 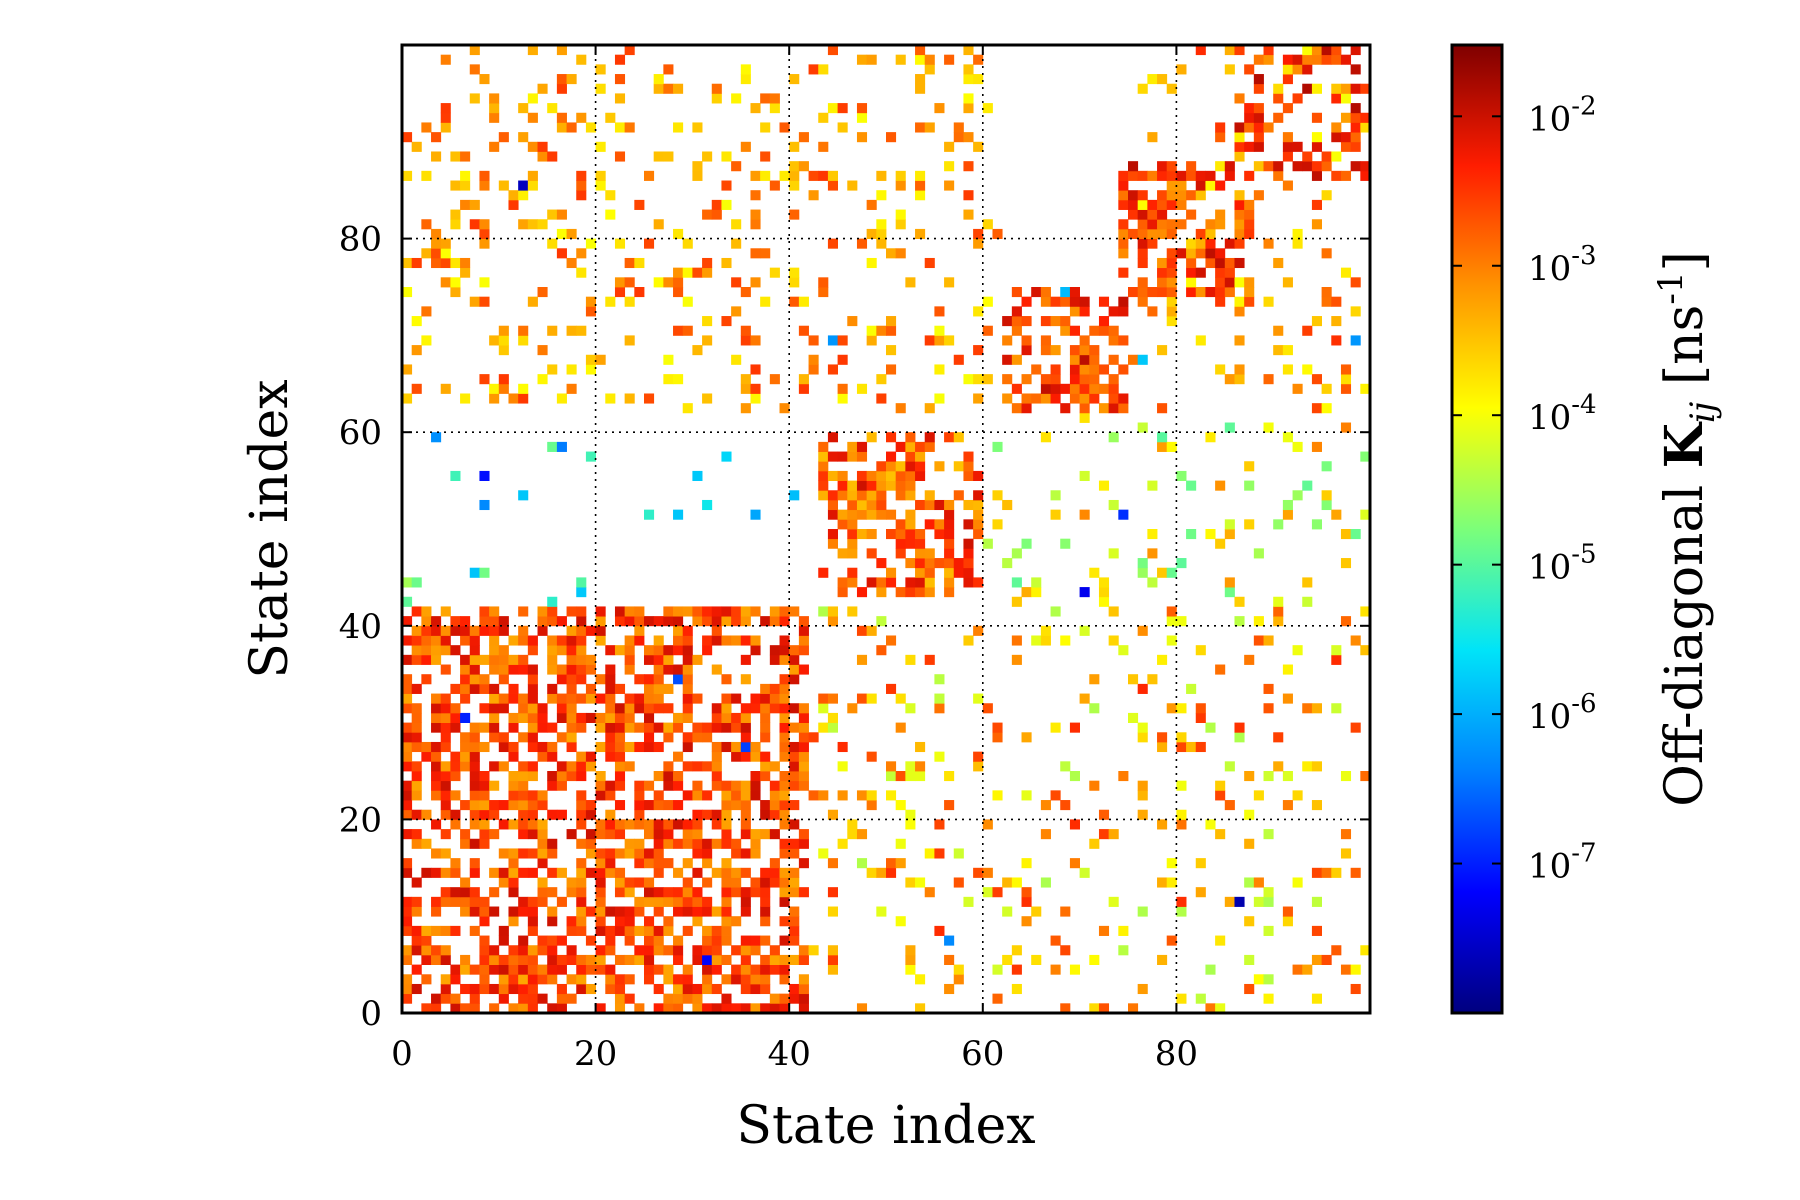 What do you see at coordinates (1524, 489) in the screenshot?
I see `colorbar-ticks: 10-710-610-510-410-310-2` at bounding box center [1524, 489].